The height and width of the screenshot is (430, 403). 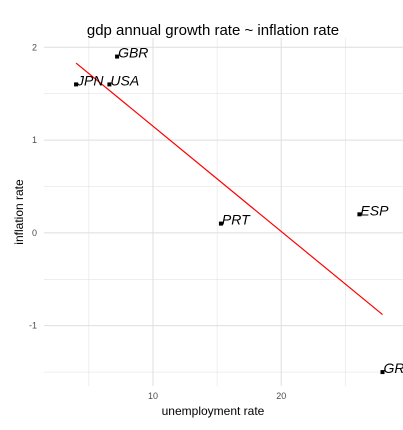 What do you see at coordinates (281, 396) in the screenshot?
I see `x-tick-label: 20` at bounding box center [281, 396].